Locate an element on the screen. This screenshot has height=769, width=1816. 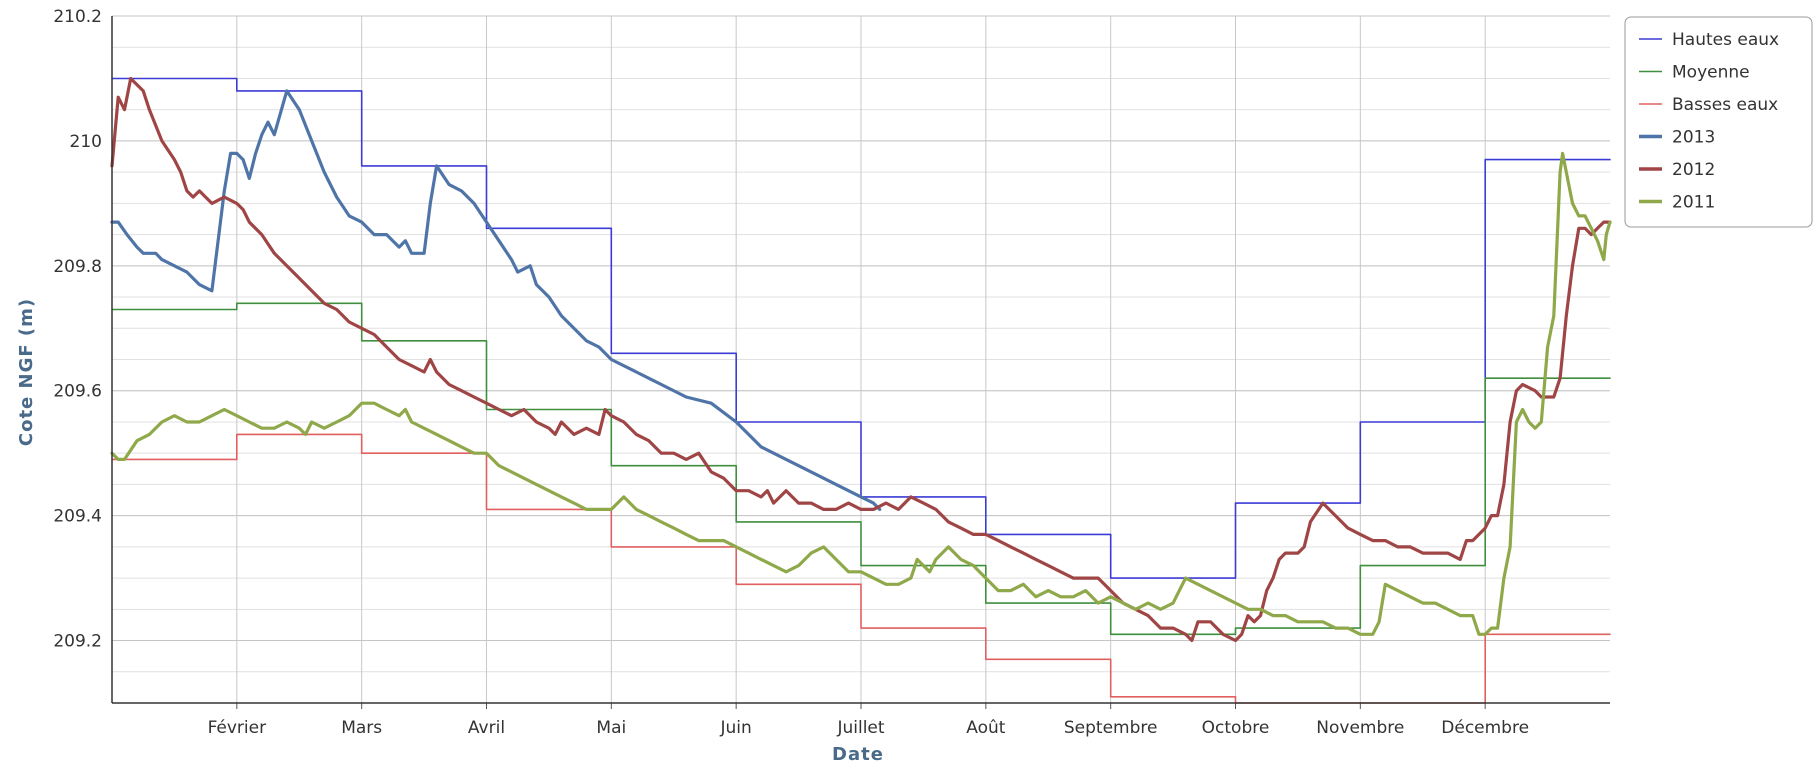
x-tick-label: Juin is located at coordinates (736, 728).